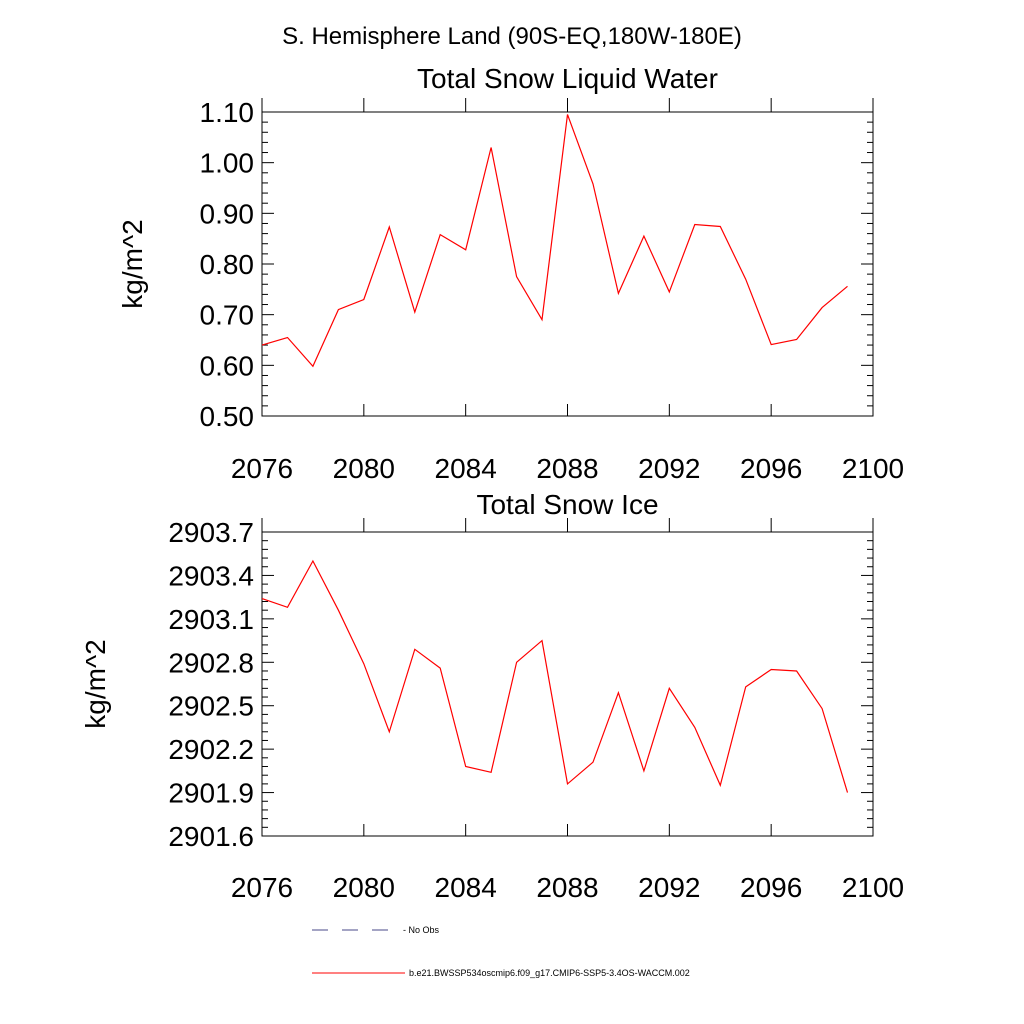 The width and height of the screenshot is (1024, 1024). What do you see at coordinates (227, 264) in the screenshot?
I see `y-tick-label: 0.80` at bounding box center [227, 264].